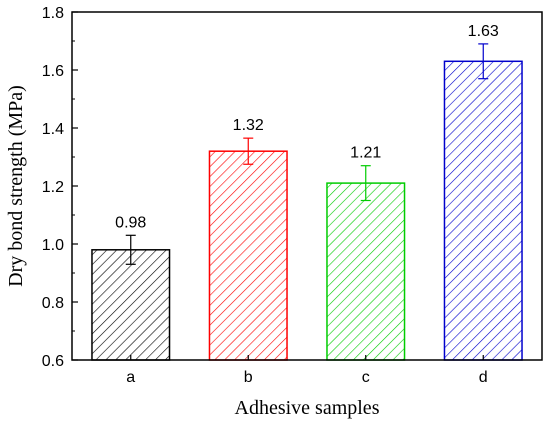 The height and width of the screenshot is (426, 550). Describe the element at coordinates (483, 61) in the screenshot. I see `error-bar-d` at that location.